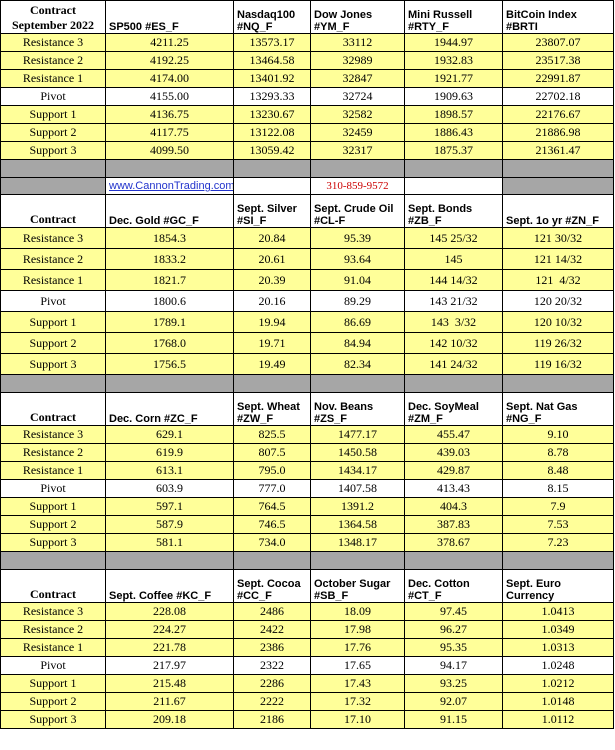  Describe the element at coordinates (307, 683) in the screenshot. I see `data-row: Support 1 215.48 2286 17.43 93.25 1.0212` at that location.